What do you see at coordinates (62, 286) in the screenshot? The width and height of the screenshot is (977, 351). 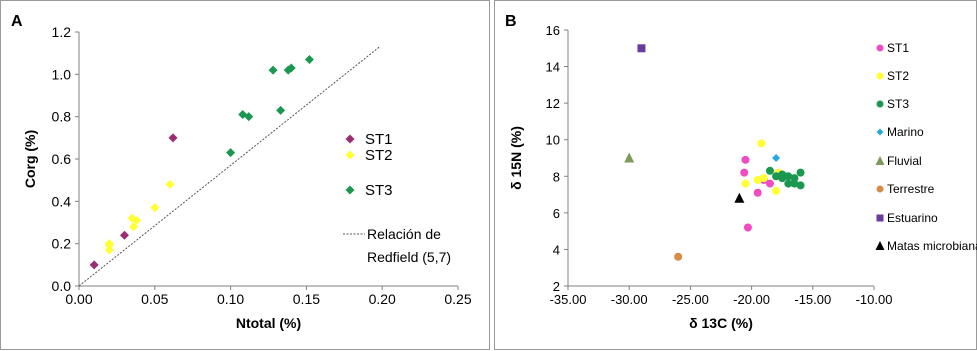 I see `y-tick-label: 0.0` at bounding box center [62, 286].